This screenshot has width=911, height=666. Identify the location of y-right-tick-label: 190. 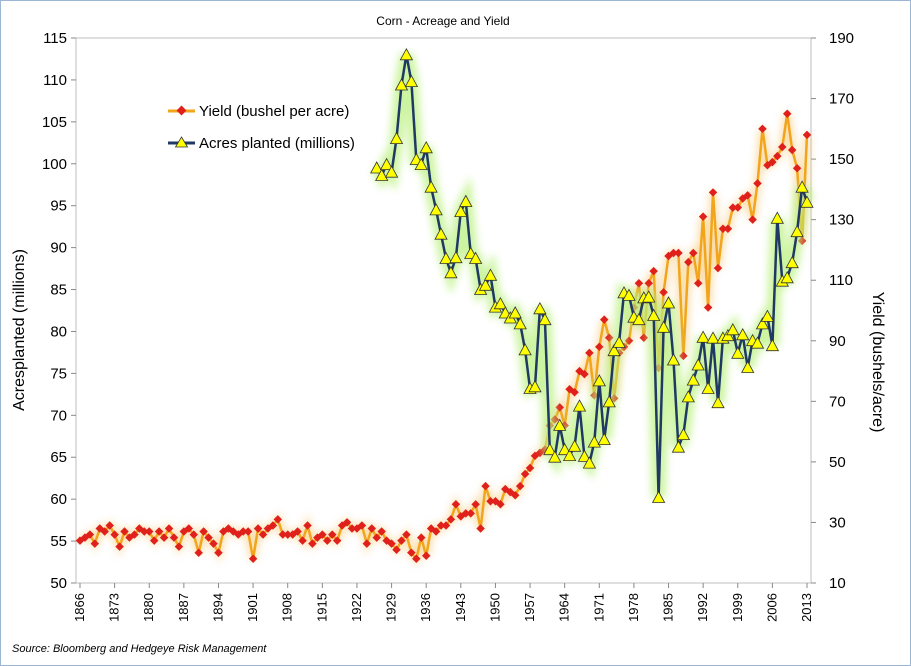
(841, 38).